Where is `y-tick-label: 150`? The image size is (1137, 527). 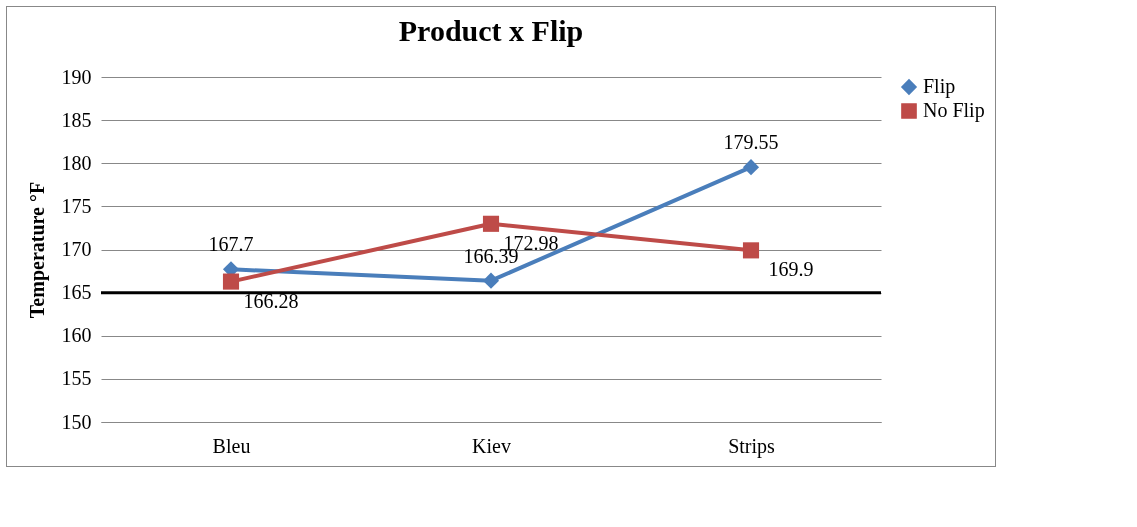
y-tick-label: 150 is located at coordinates (76, 421).